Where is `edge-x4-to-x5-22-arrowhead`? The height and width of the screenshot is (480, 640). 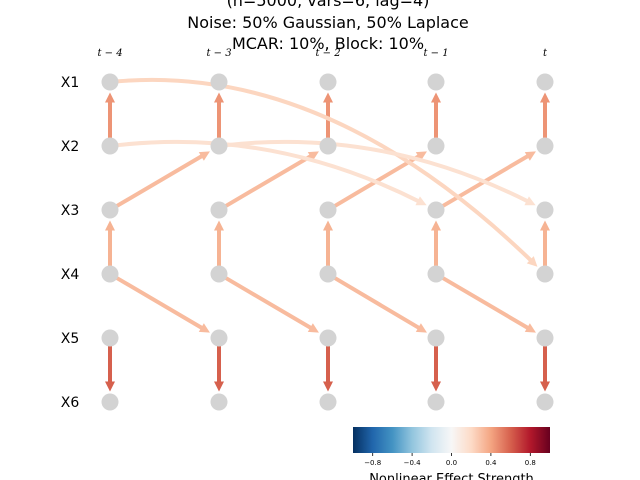 edge-x4-to-x5-22-arrowhead is located at coordinates (530, 328).